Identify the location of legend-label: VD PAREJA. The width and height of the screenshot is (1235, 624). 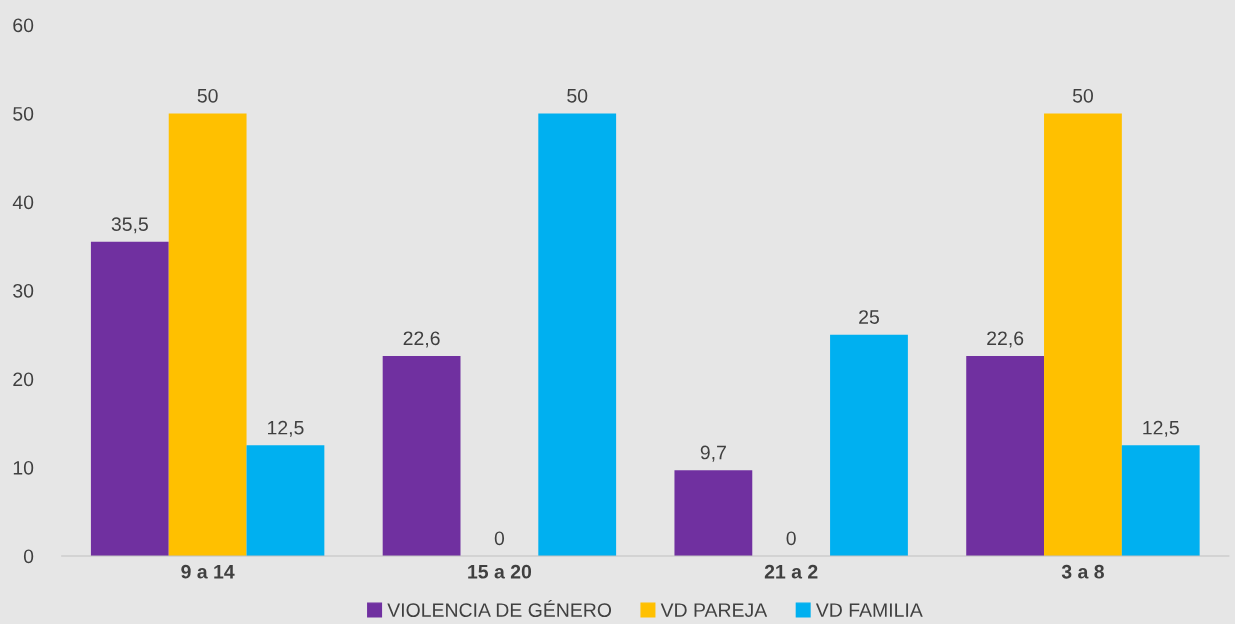
(714, 610).